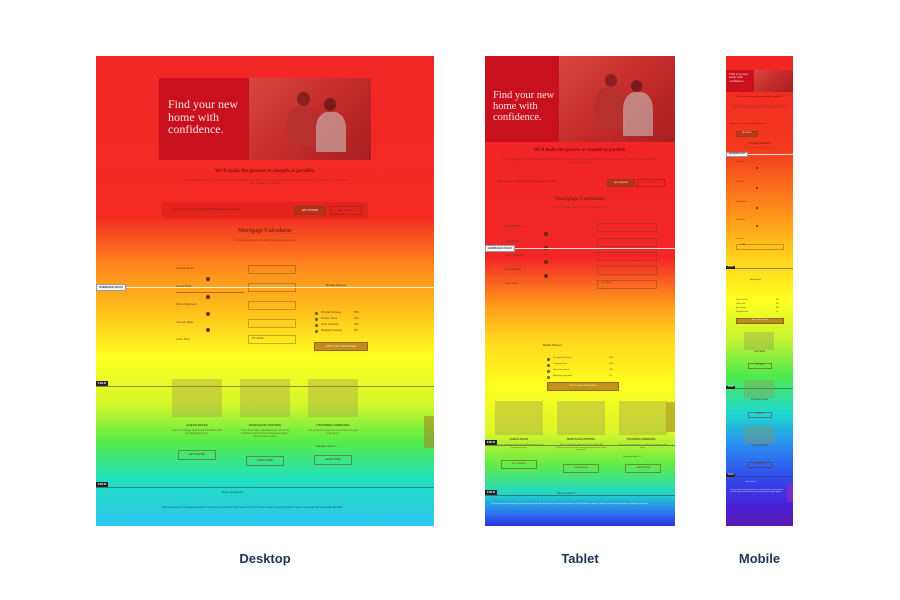  What do you see at coordinates (627, 242) in the screenshot?
I see `home-price-field` at bounding box center [627, 242].